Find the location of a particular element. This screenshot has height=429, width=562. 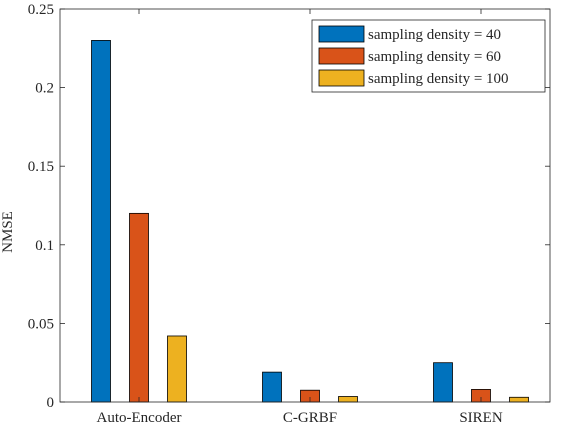

y-axis-label: NMSE is located at coordinates (8, 232).